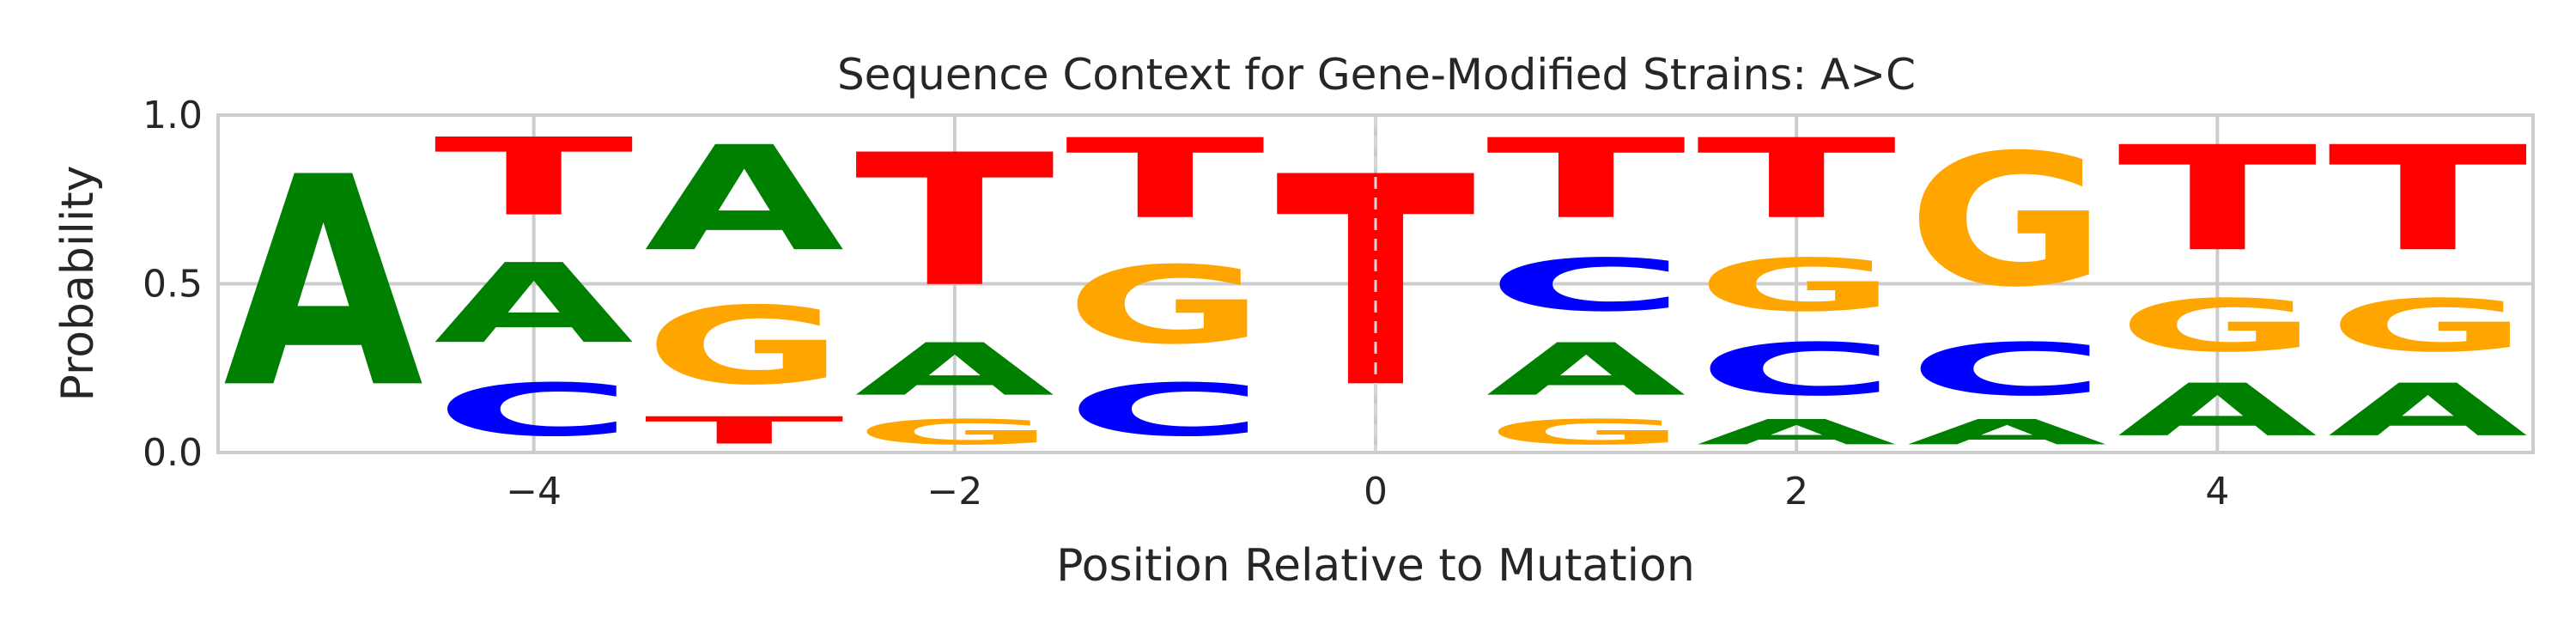  What do you see at coordinates (2217, 492) in the screenshot?
I see `x-tick-label: 4` at bounding box center [2217, 492].